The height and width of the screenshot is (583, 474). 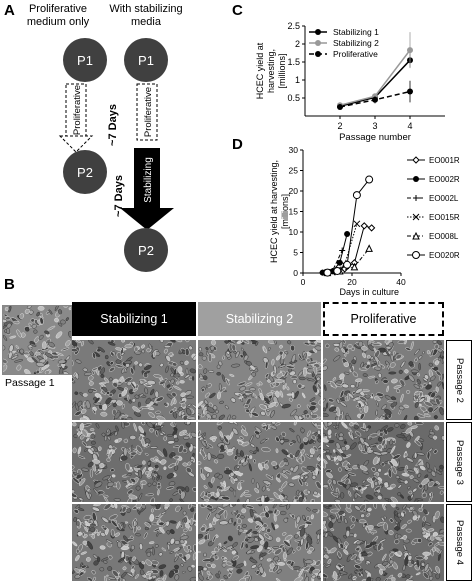 What do you see at coordinates (356, 32) in the screenshot?
I see `chart-c-legend-label: Stabilizing 1` at bounding box center [356, 32].